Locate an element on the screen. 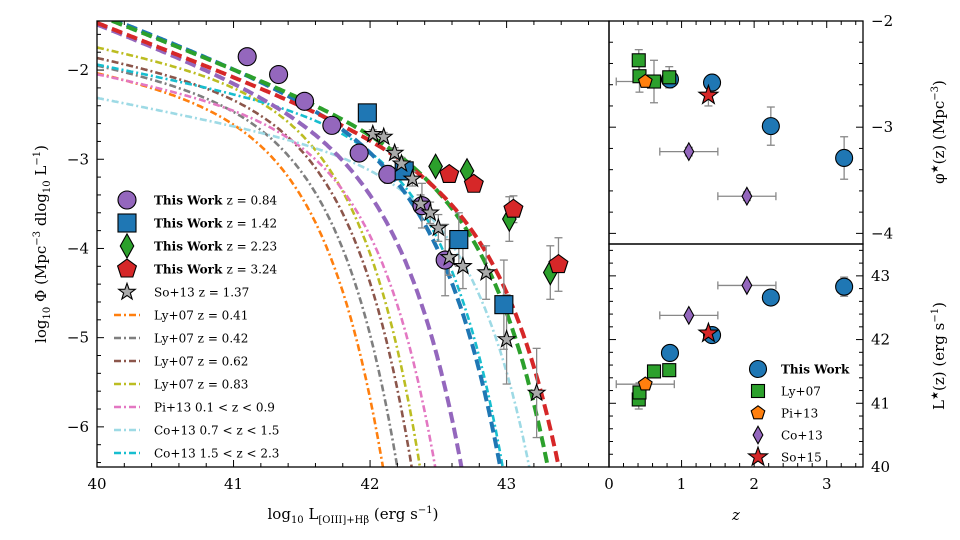 The image size is (960, 540). z-xtick-label: 2 is located at coordinates (754, 484).